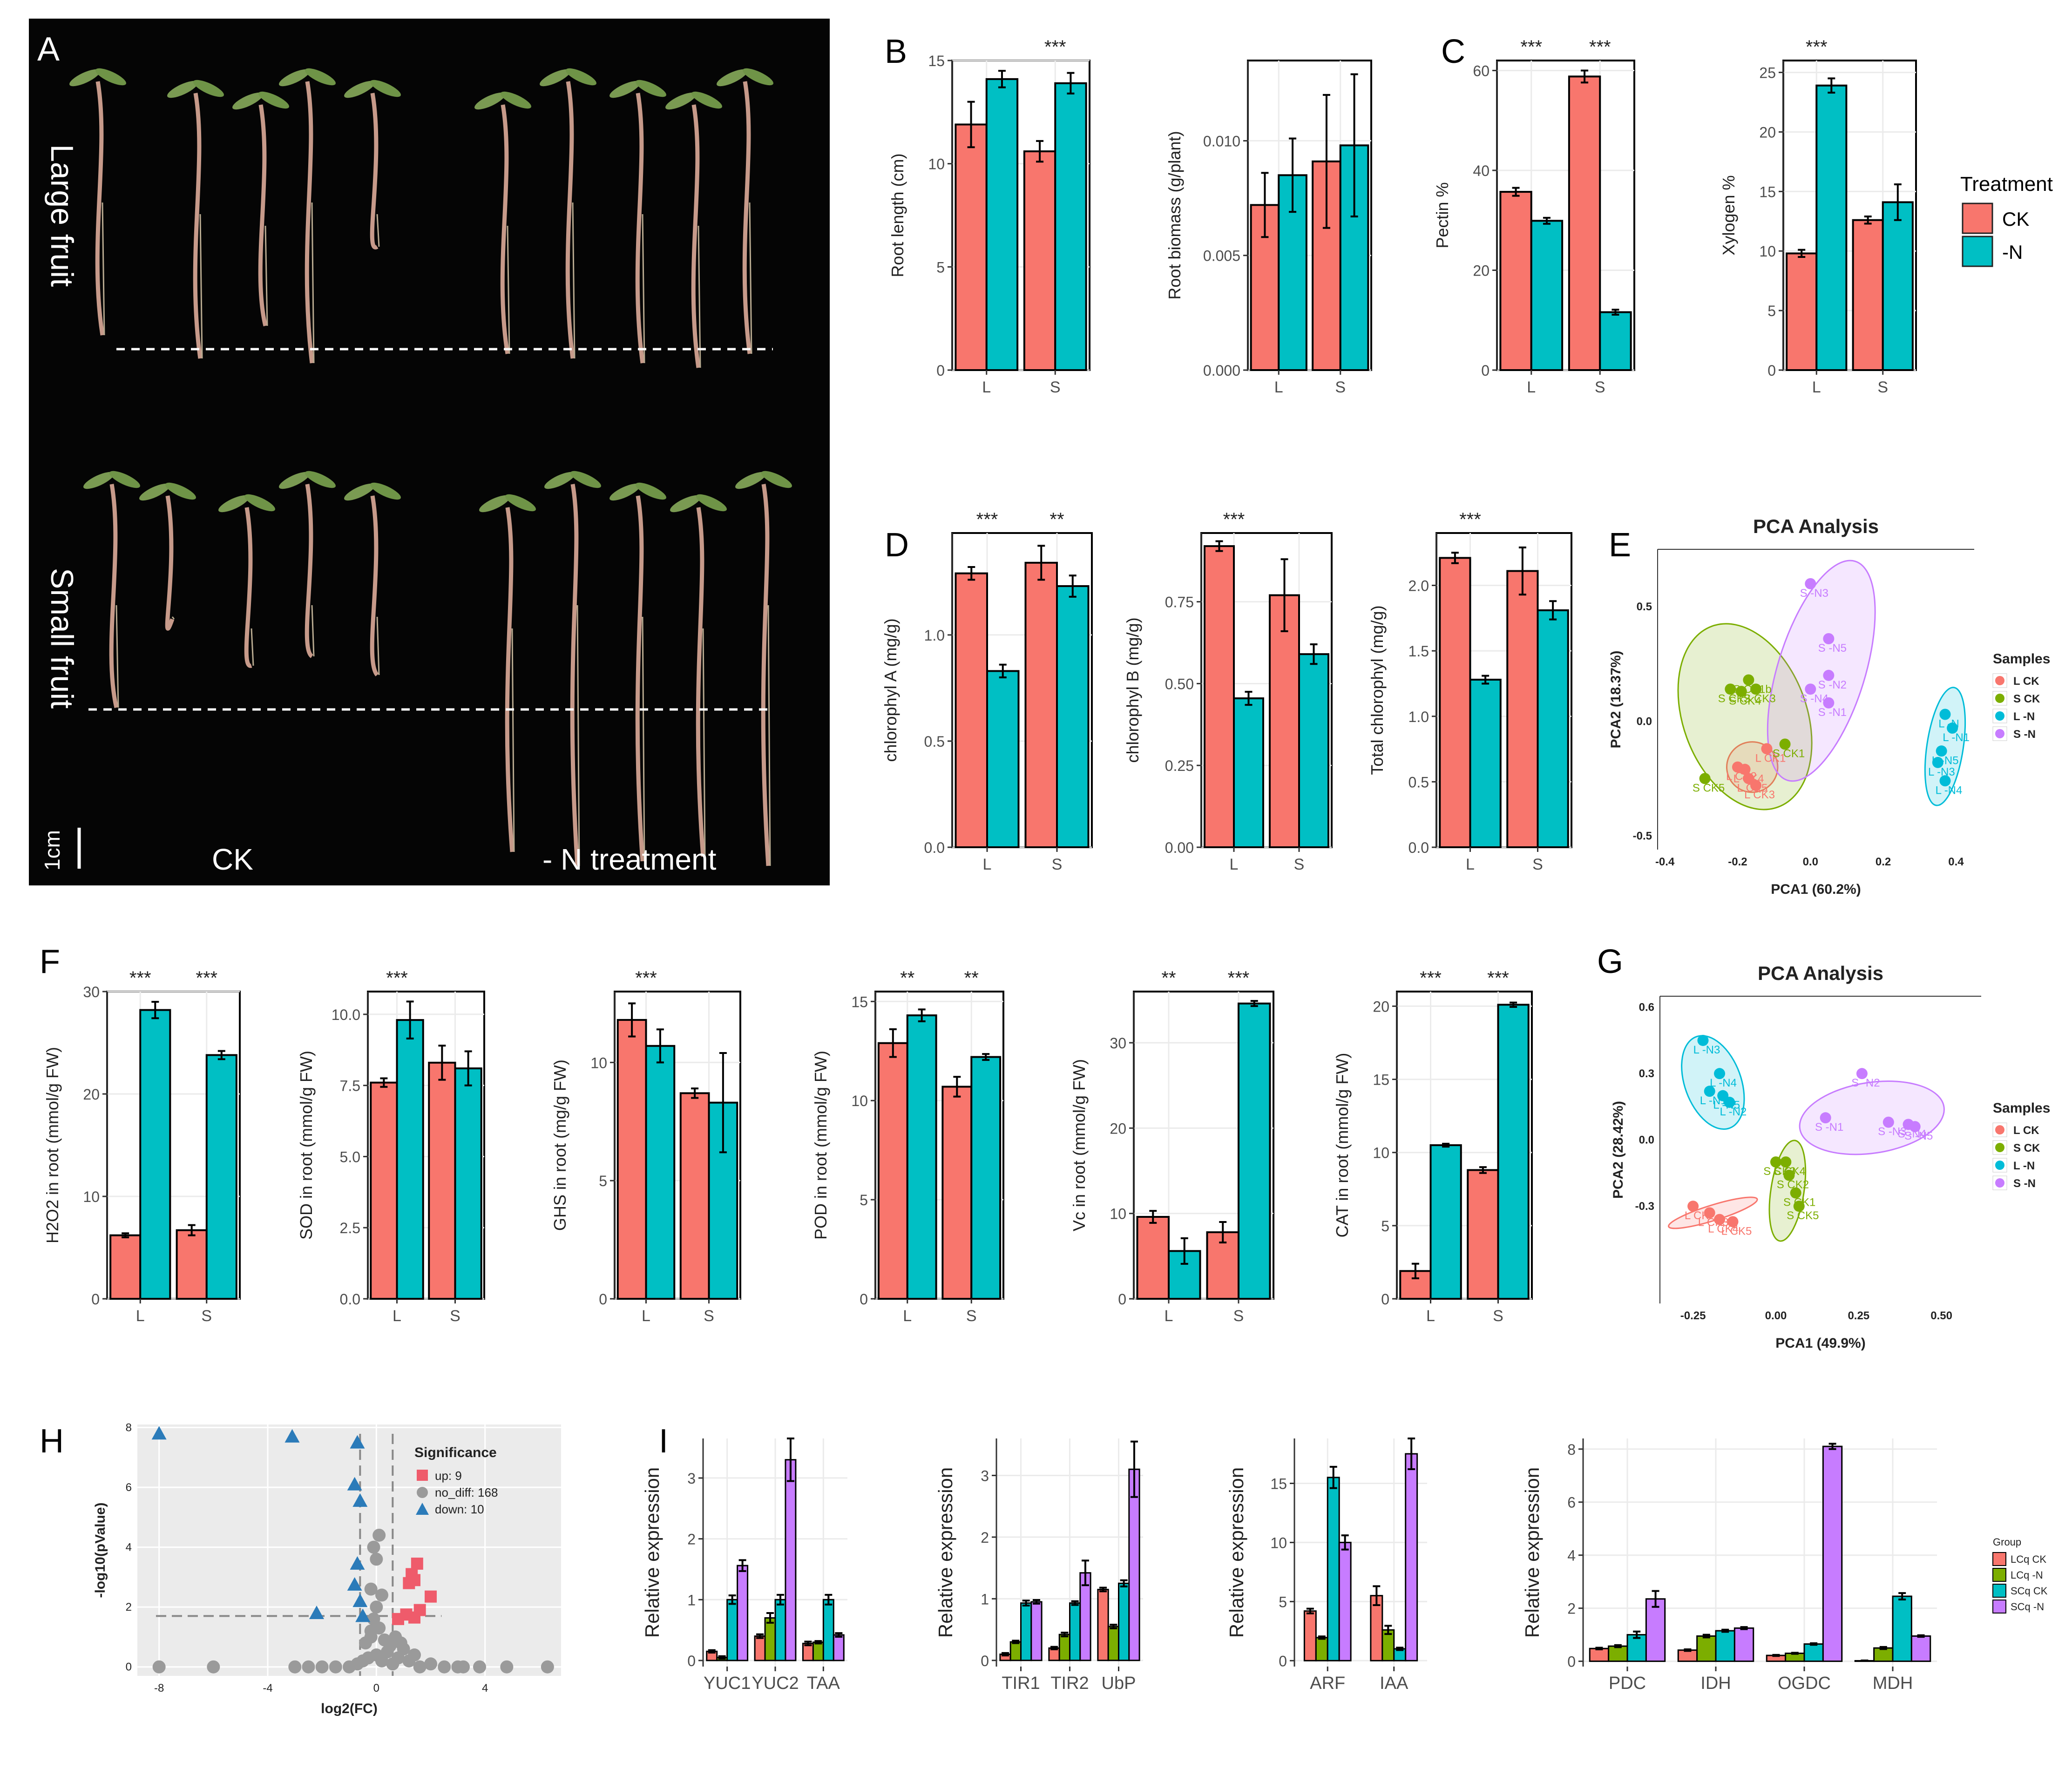  What do you see at coordinates (1759, 795) in the screenshot?
I see `sample-label: L CK3` at bounding box center [1759, 795].